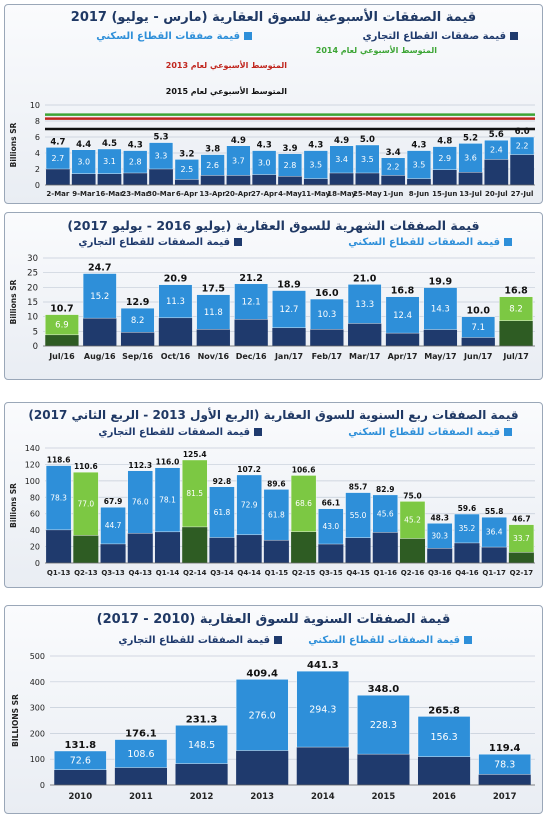 This screenshot has width=549, height=820. What do you see at coordinates (161, 194) in the screenshot?
I see `x-tick-label: 30-Mar` at bounding box center [161, 194].